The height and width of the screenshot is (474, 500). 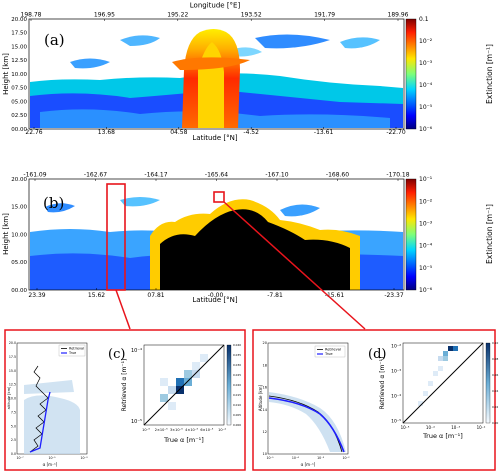 I want to click on panel-b-highlight-box-d, so click(x=219, y=197).